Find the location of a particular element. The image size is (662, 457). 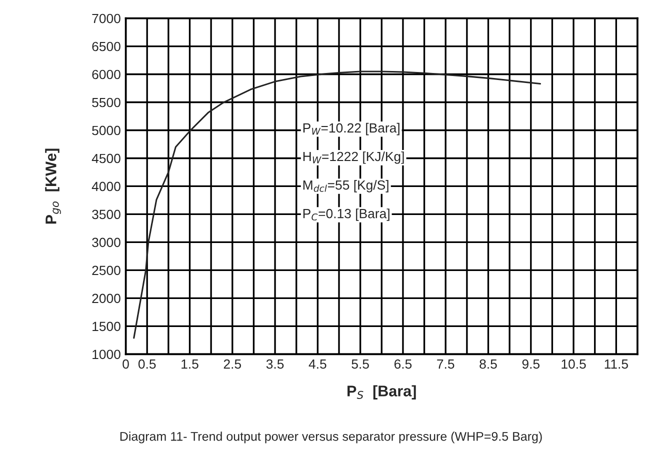

x-tick-label: 9.5 is located at coordinates (531, 364).